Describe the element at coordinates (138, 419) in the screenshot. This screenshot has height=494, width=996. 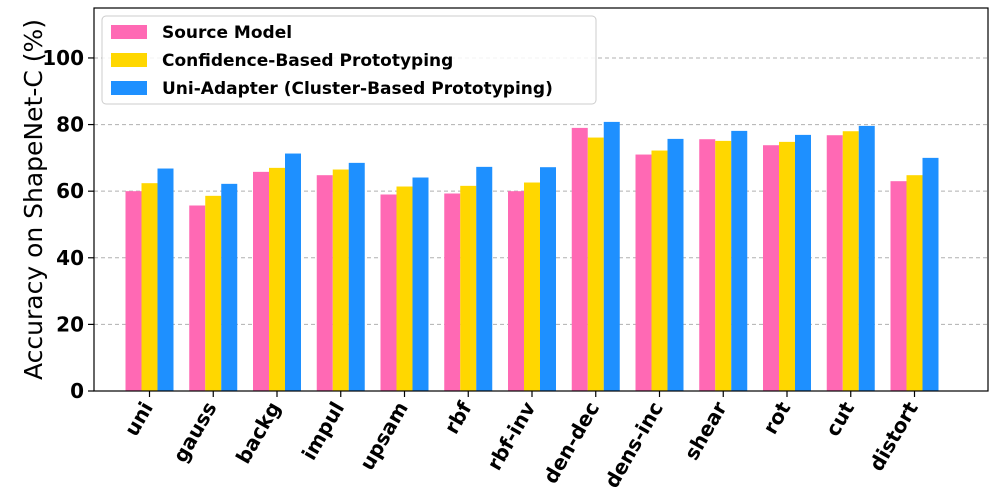
I see `x-tick-label: uni` at that location.